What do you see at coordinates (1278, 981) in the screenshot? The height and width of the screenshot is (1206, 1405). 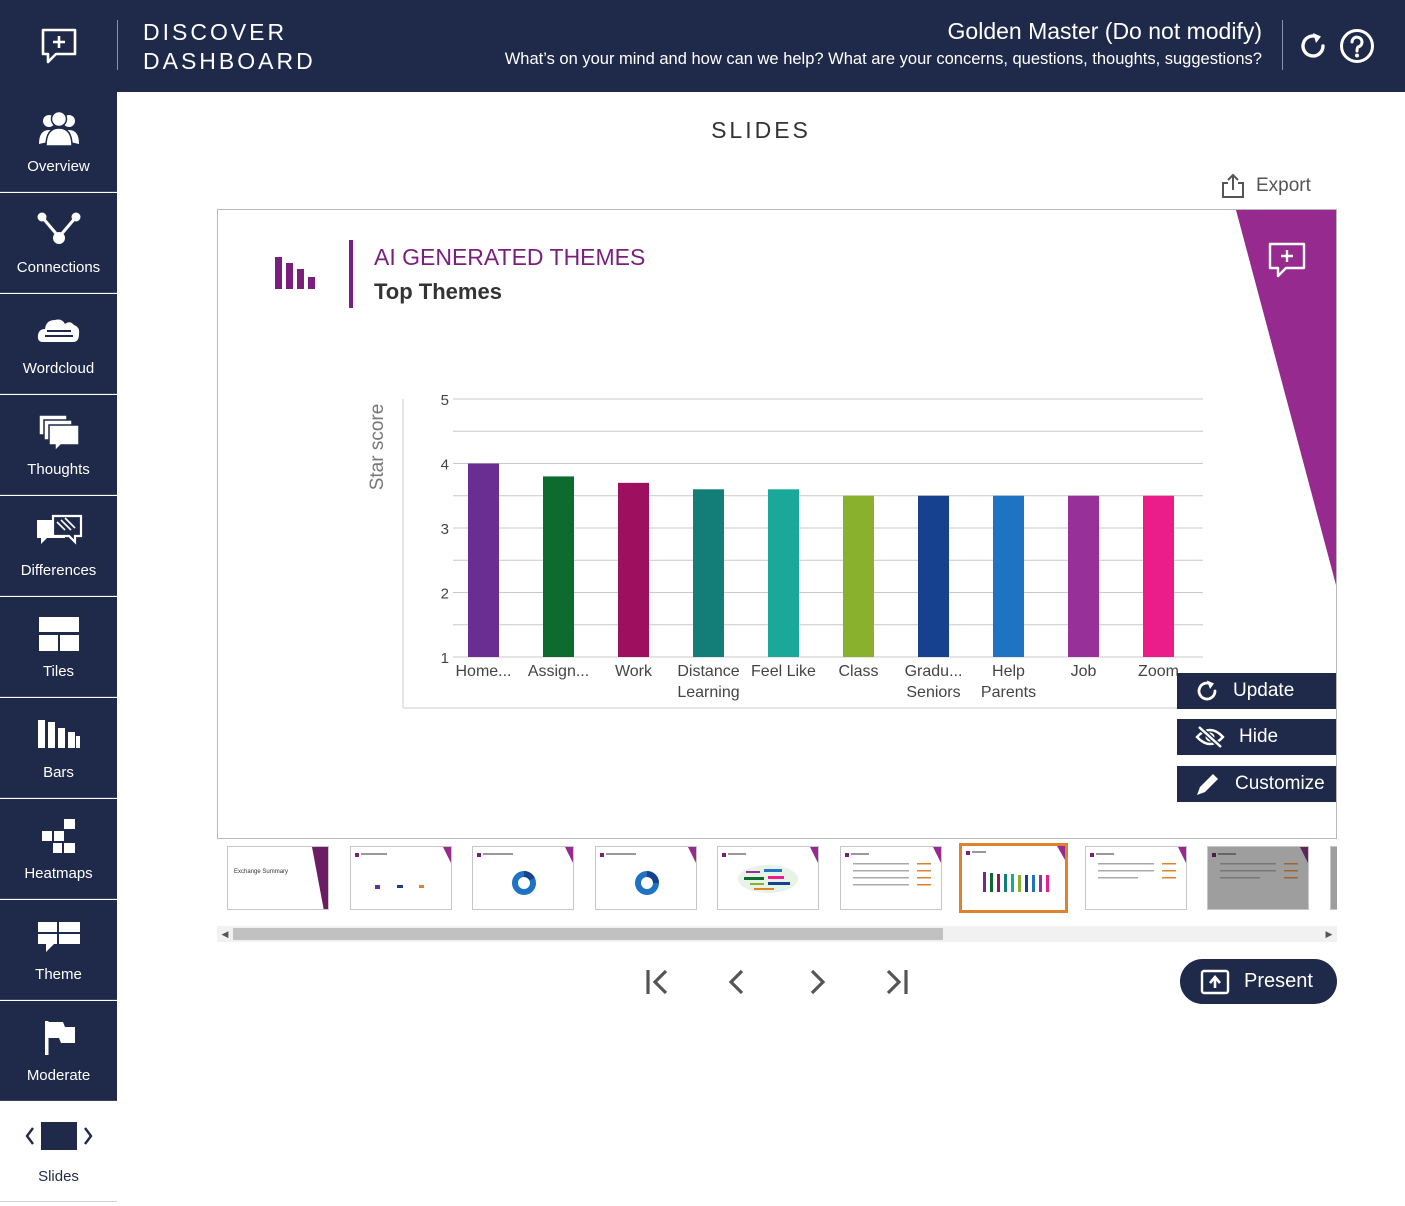 I see `present-label: Present` at bounding box center [1278, 981].